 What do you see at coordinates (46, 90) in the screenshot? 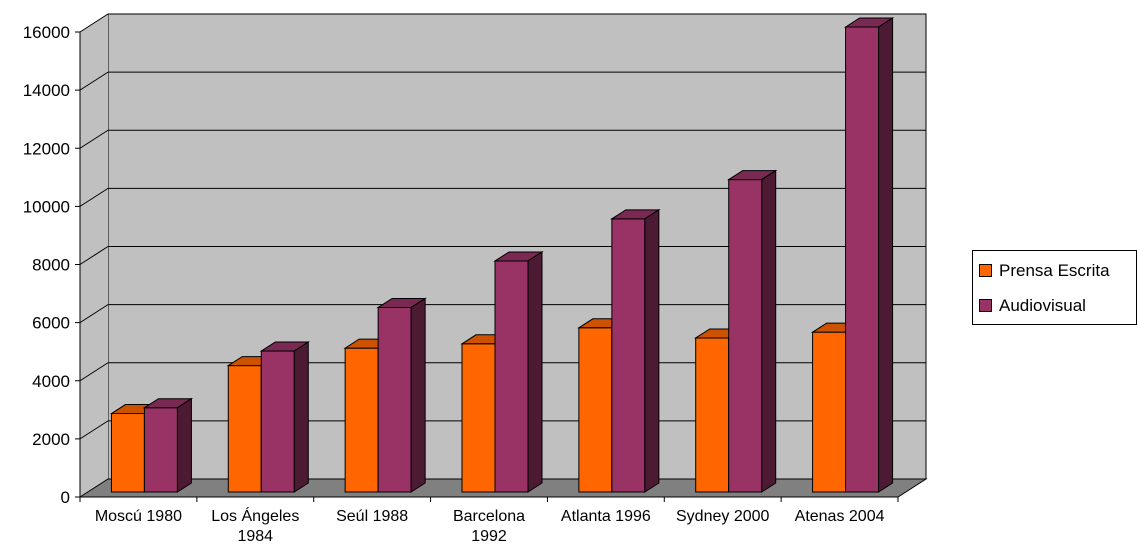
I see `y-tick-label: 14000` at bounding box center [46, 90].